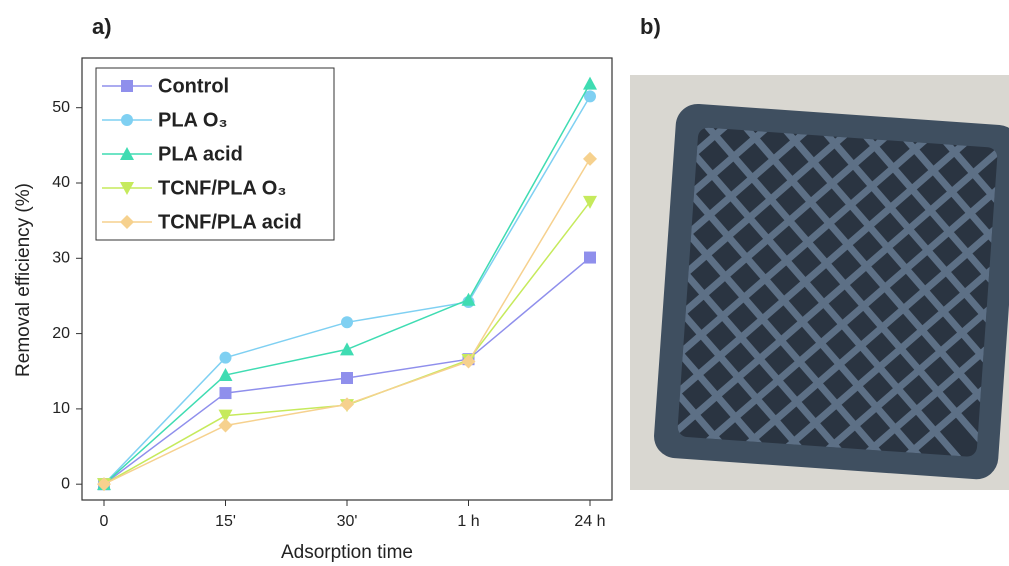 Image resolution: width=1009 pixels, height=566 pixels. What do you see at coordinates (61, 107) in the screenshot?
I see `y-tick-label: 50` at bounding box center [61, 107].